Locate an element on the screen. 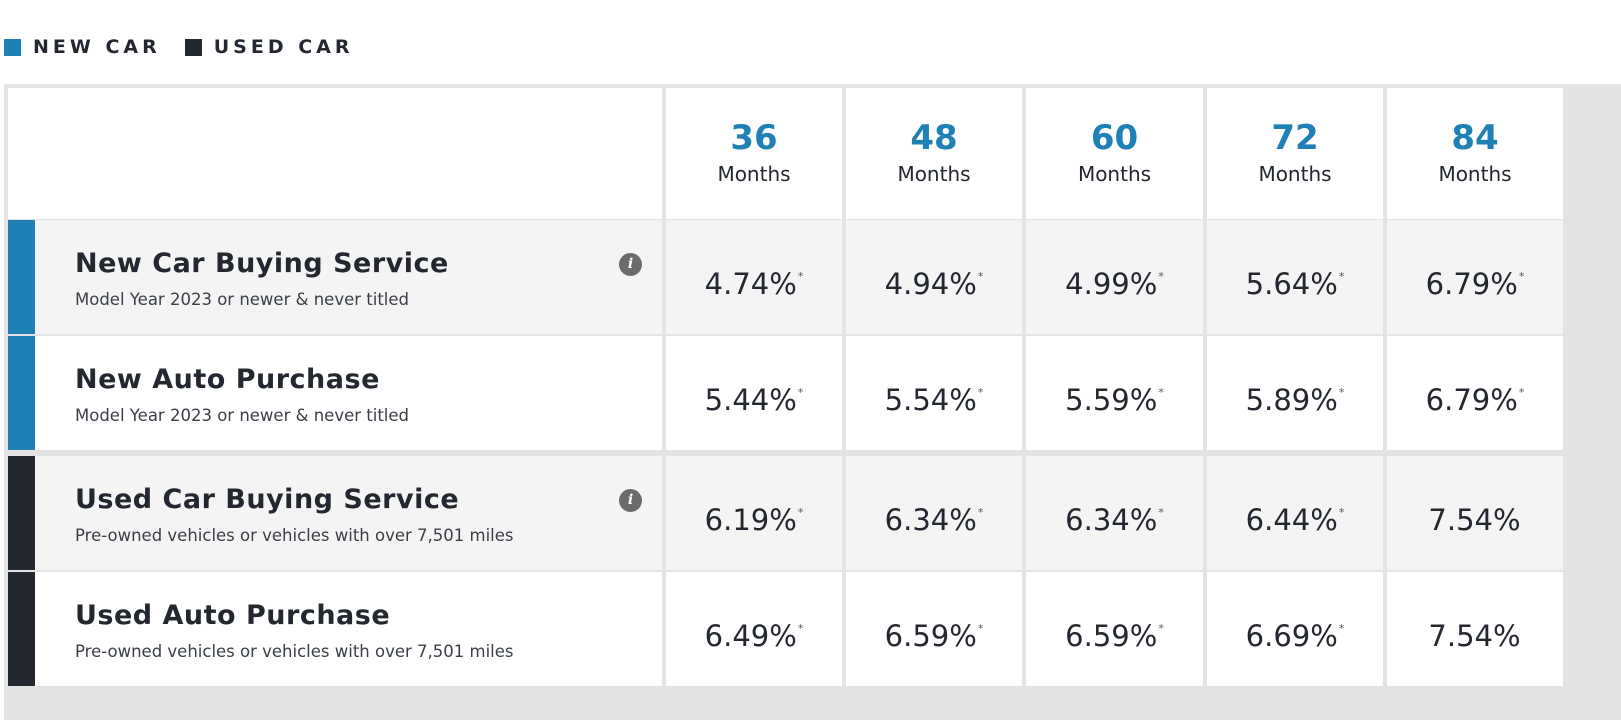 The height and width of the screenshot is (720, 1621). row-title: New Auto Purchase is located at coordinates (227, 379).